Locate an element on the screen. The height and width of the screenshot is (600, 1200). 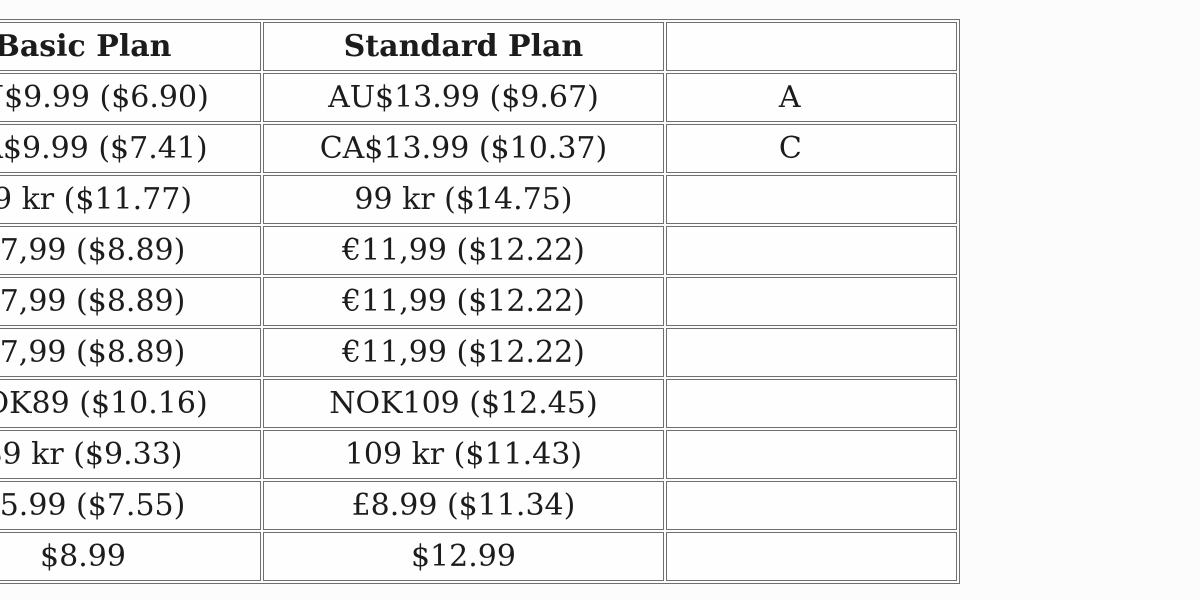
cell-standard-price: CA$13.99 ($10.37) is located at coordinates (463, 148).